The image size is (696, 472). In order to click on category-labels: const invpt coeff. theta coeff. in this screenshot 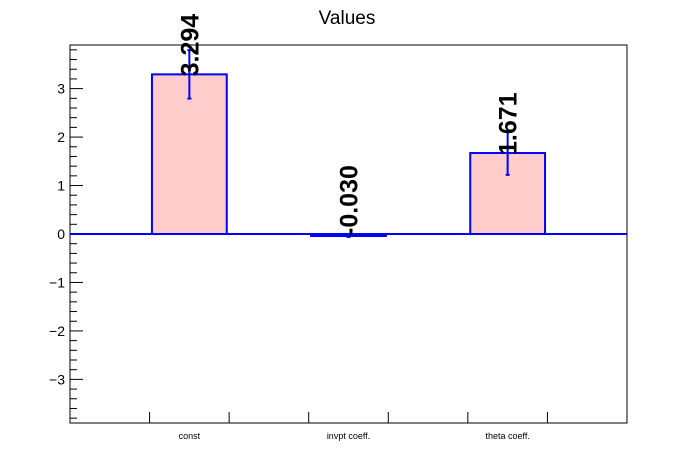, I will do `click(354, 436)`.